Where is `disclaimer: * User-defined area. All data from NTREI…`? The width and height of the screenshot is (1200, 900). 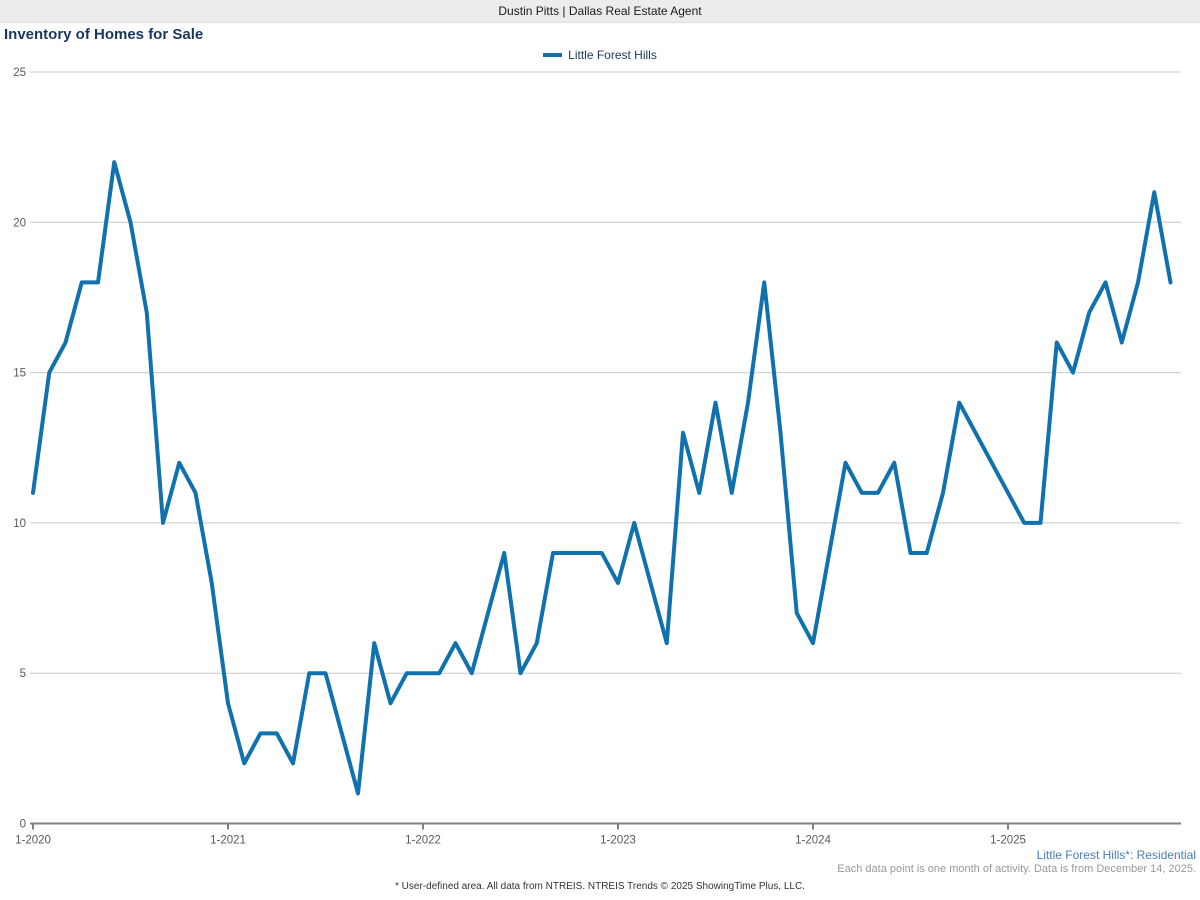 disclaimer: * User-defined area. All data from NTREI… is located at coordinates (600, 886).